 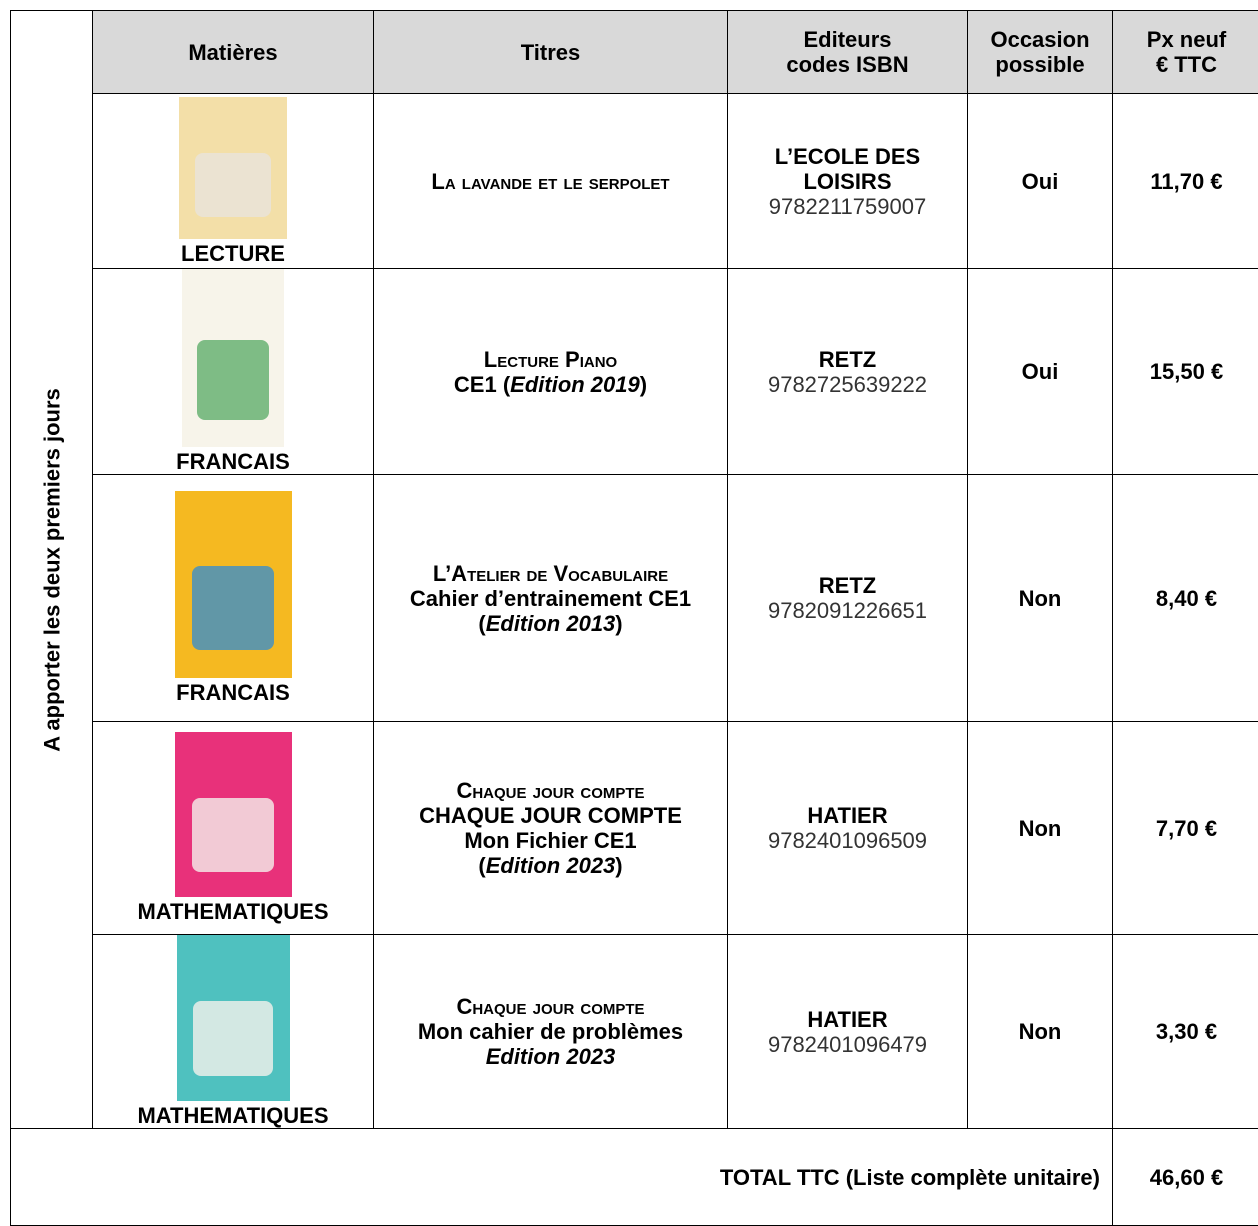 I want to click on title-part: CHAQUE JOUR COMPTE, so click(x=550, y=815).